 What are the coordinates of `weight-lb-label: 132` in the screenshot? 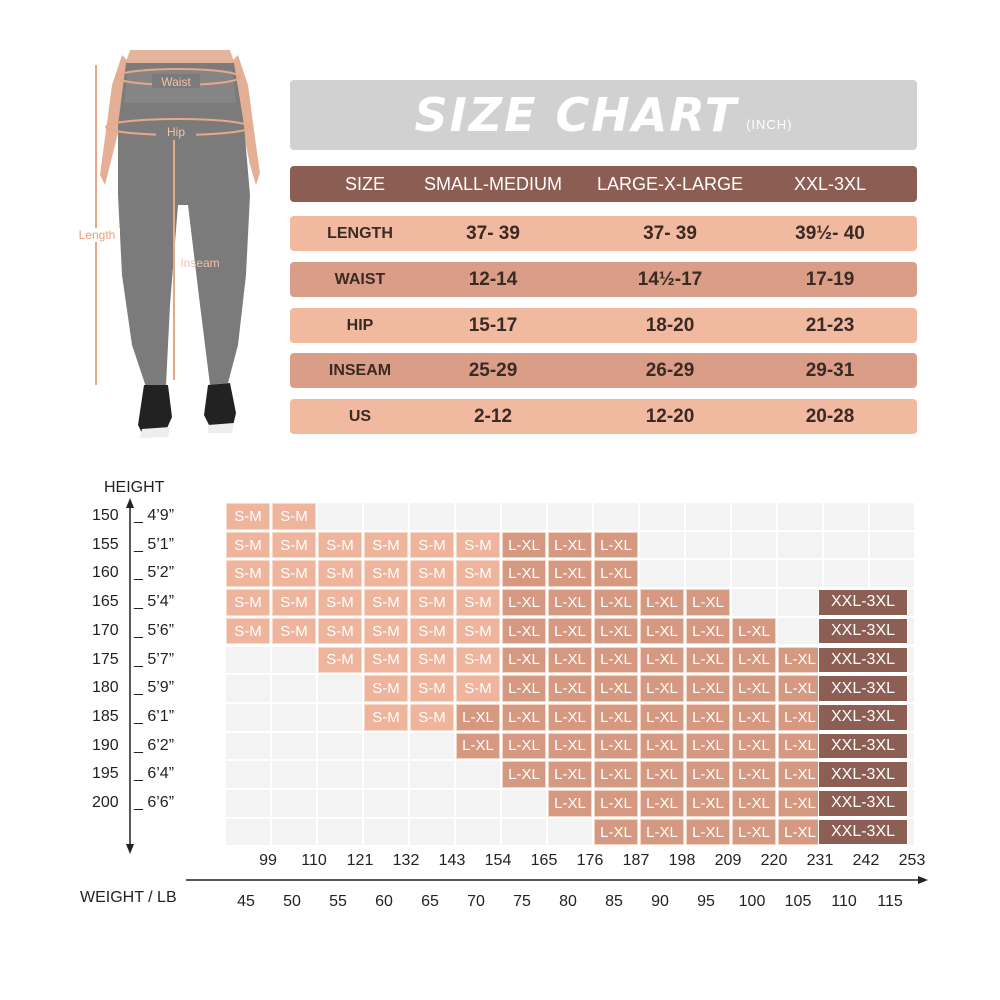 It's located at (406, 860).